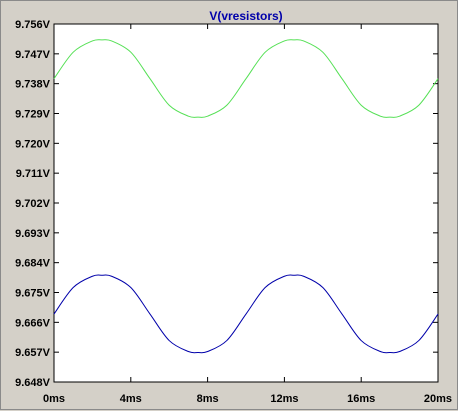 This screenshot has width=458, height=411. What do you see at coordinates (33, 234) in the screenshot?
I see `y-tick-label: 9.693V` at bounding box center [33, 234].